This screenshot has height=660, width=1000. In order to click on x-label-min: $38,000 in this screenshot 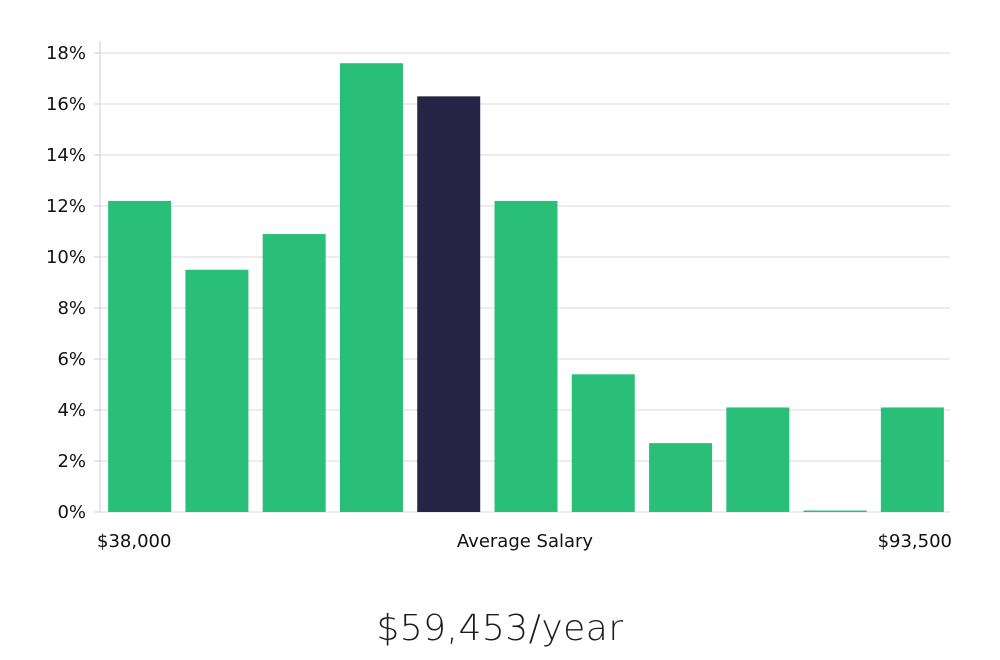, I will do `click(134, 541)`.